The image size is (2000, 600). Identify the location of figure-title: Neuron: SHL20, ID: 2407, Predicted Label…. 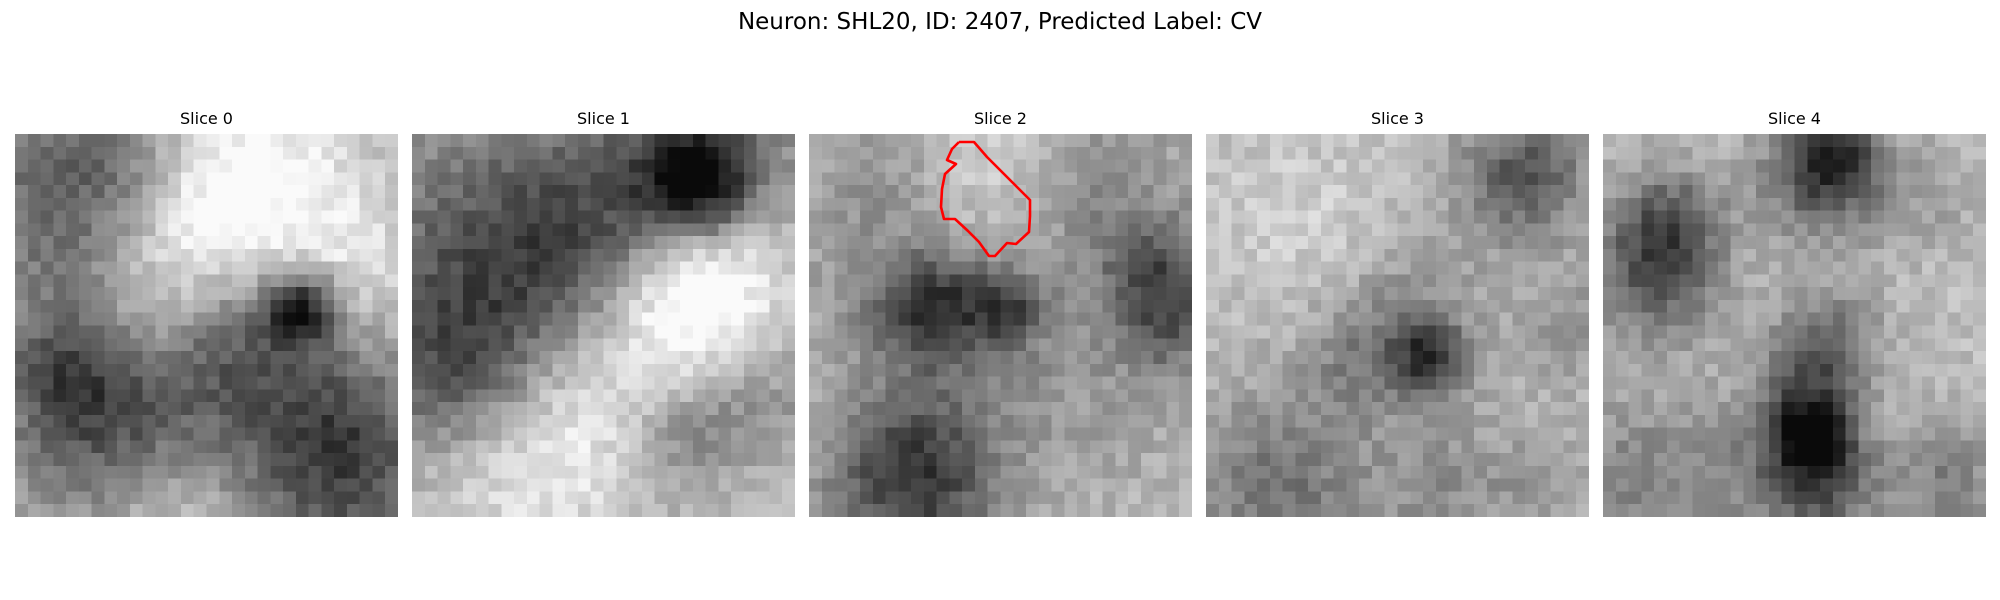
(1000, 22).